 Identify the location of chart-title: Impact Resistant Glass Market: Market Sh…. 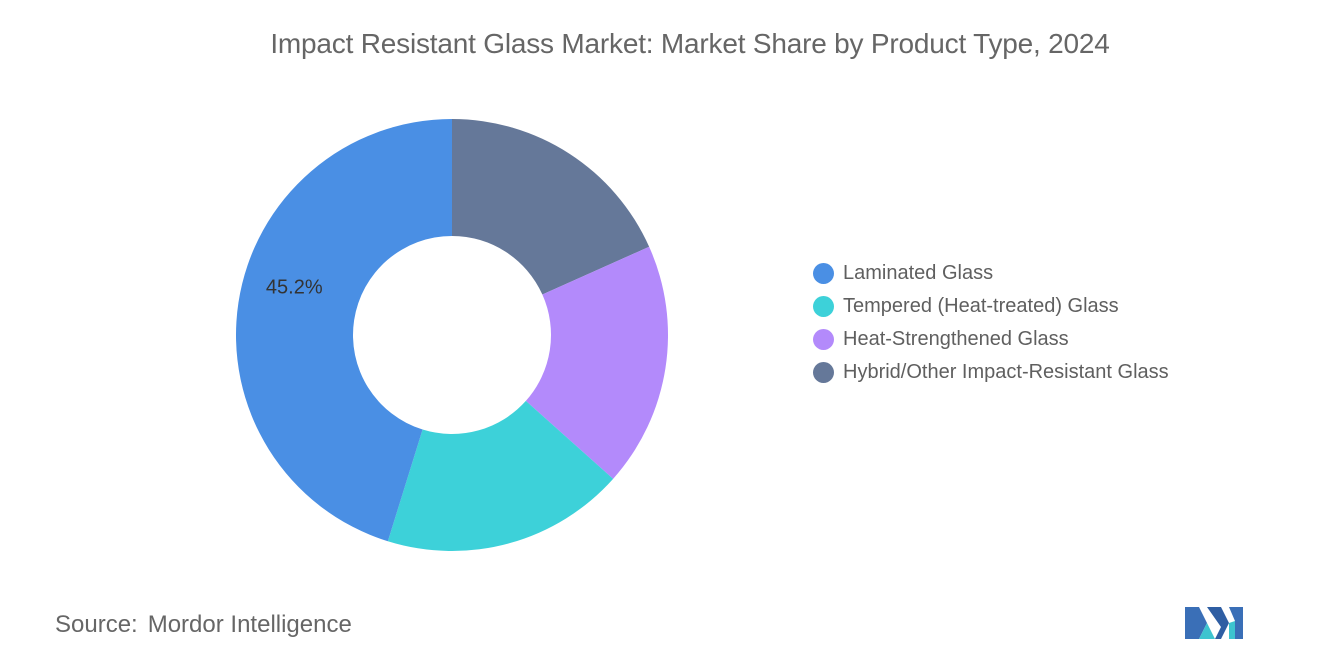
(690, 43).